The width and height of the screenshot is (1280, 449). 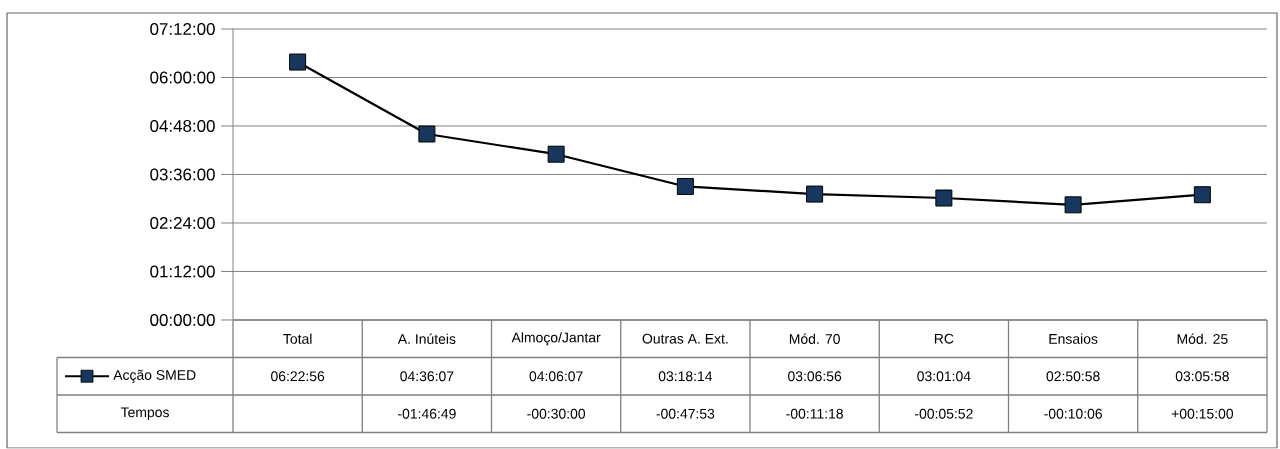 What do you see at coordinates (556, 413) in the screenshot?
I see `text: -00:30:00` at bounding box center [556, 413].